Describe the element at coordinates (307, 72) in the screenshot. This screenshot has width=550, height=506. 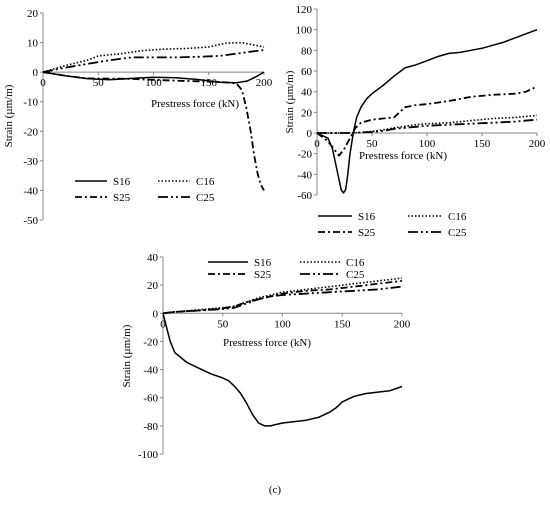
I see `y-tick-label: 60` at that location.